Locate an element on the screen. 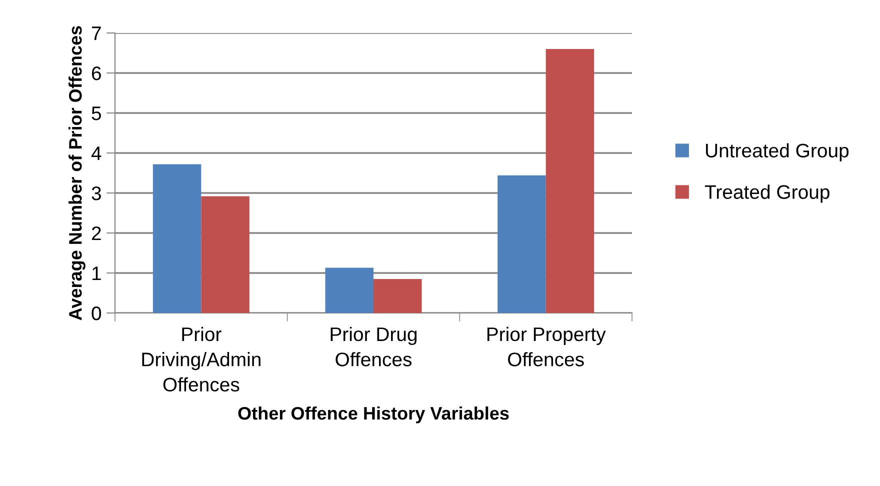 Image resolution: width=880 pixels, height=486 pixels. y-tick-label: 2 is located at coordinates (96, 233).